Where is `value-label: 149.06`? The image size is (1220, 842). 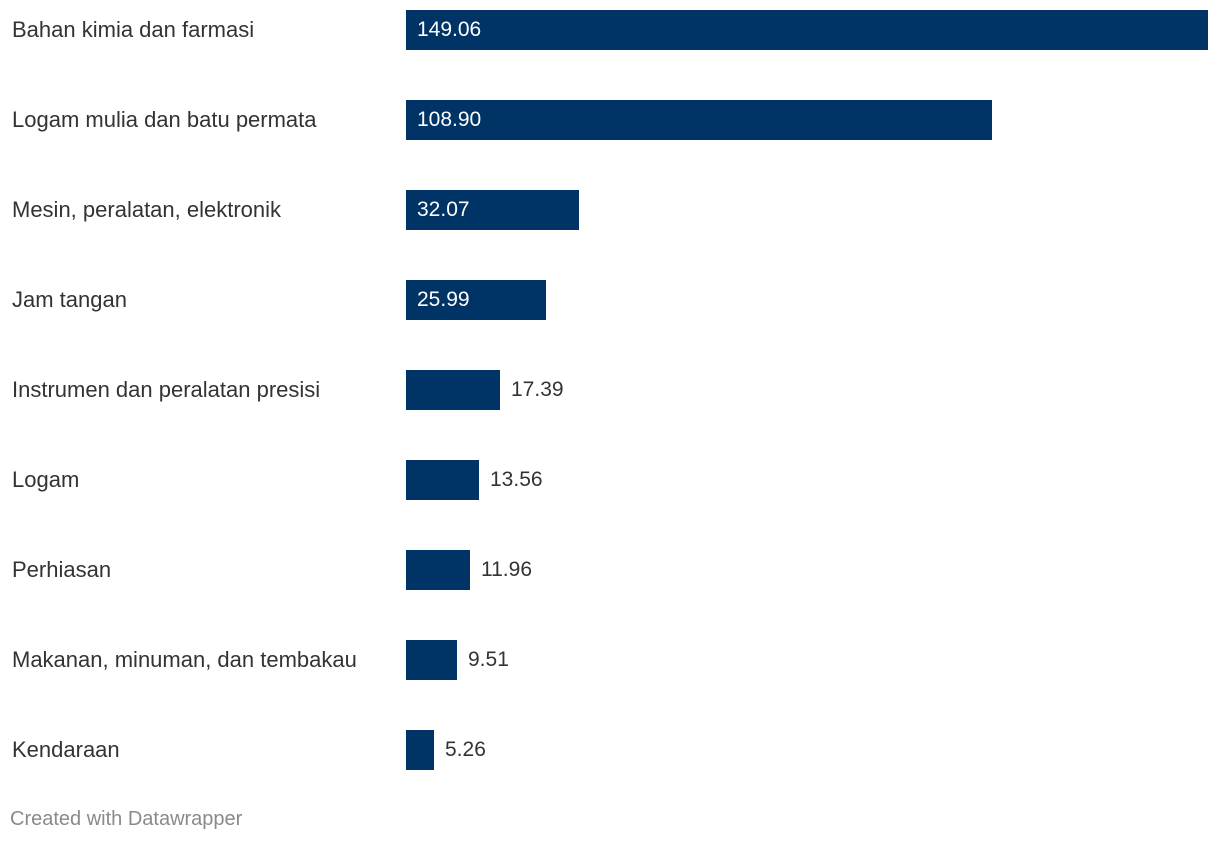
value-label: 149.06 is located at coordinates (449, 29).